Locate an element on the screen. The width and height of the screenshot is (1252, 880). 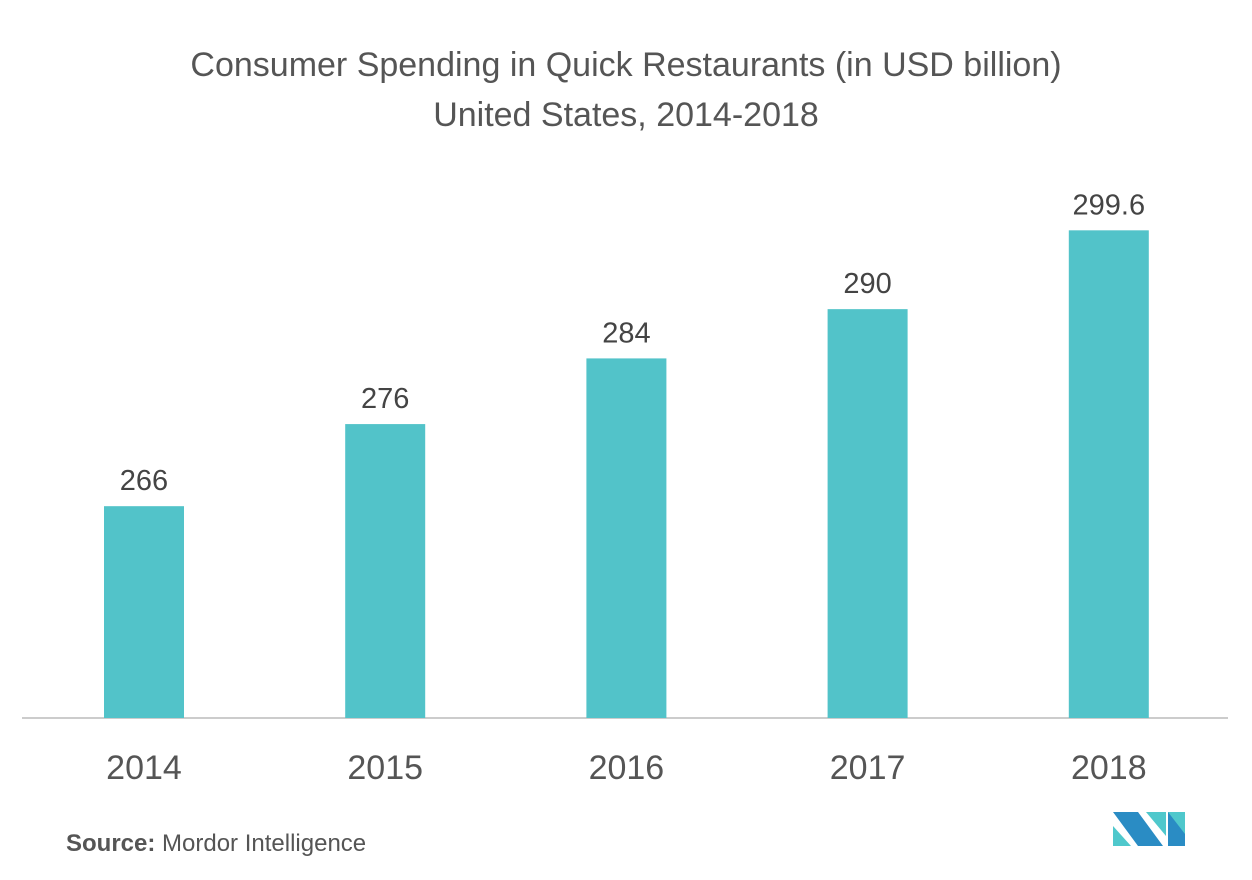
data-label: 299.6 is located at coordinates (1109, 205).